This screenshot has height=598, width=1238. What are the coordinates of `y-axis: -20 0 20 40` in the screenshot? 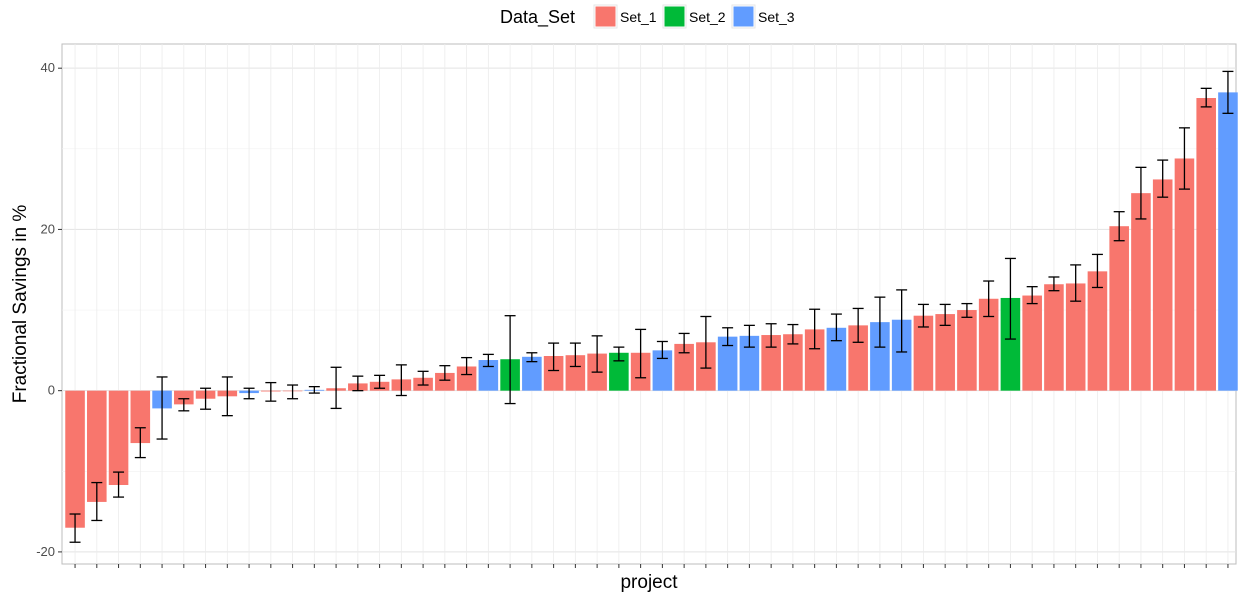 It's located at (49, 309).